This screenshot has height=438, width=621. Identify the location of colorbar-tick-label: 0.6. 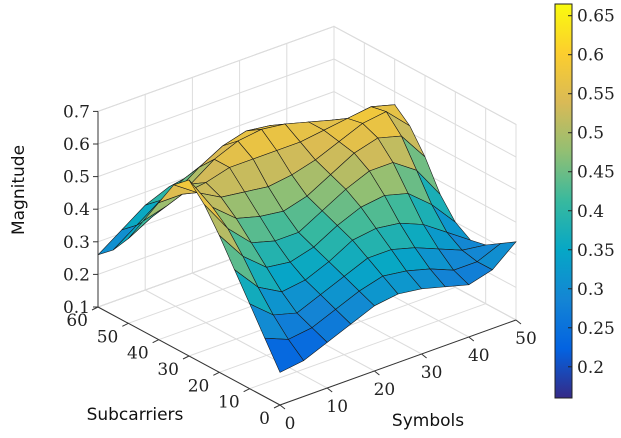
(590, 56).